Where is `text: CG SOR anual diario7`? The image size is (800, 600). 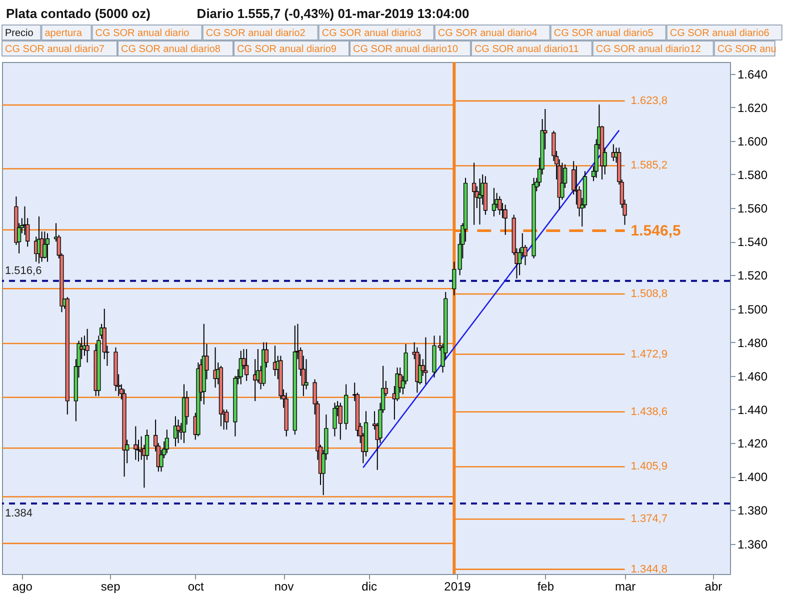 text: CG SOR anual diario7 is located at coordinates (55, 49).